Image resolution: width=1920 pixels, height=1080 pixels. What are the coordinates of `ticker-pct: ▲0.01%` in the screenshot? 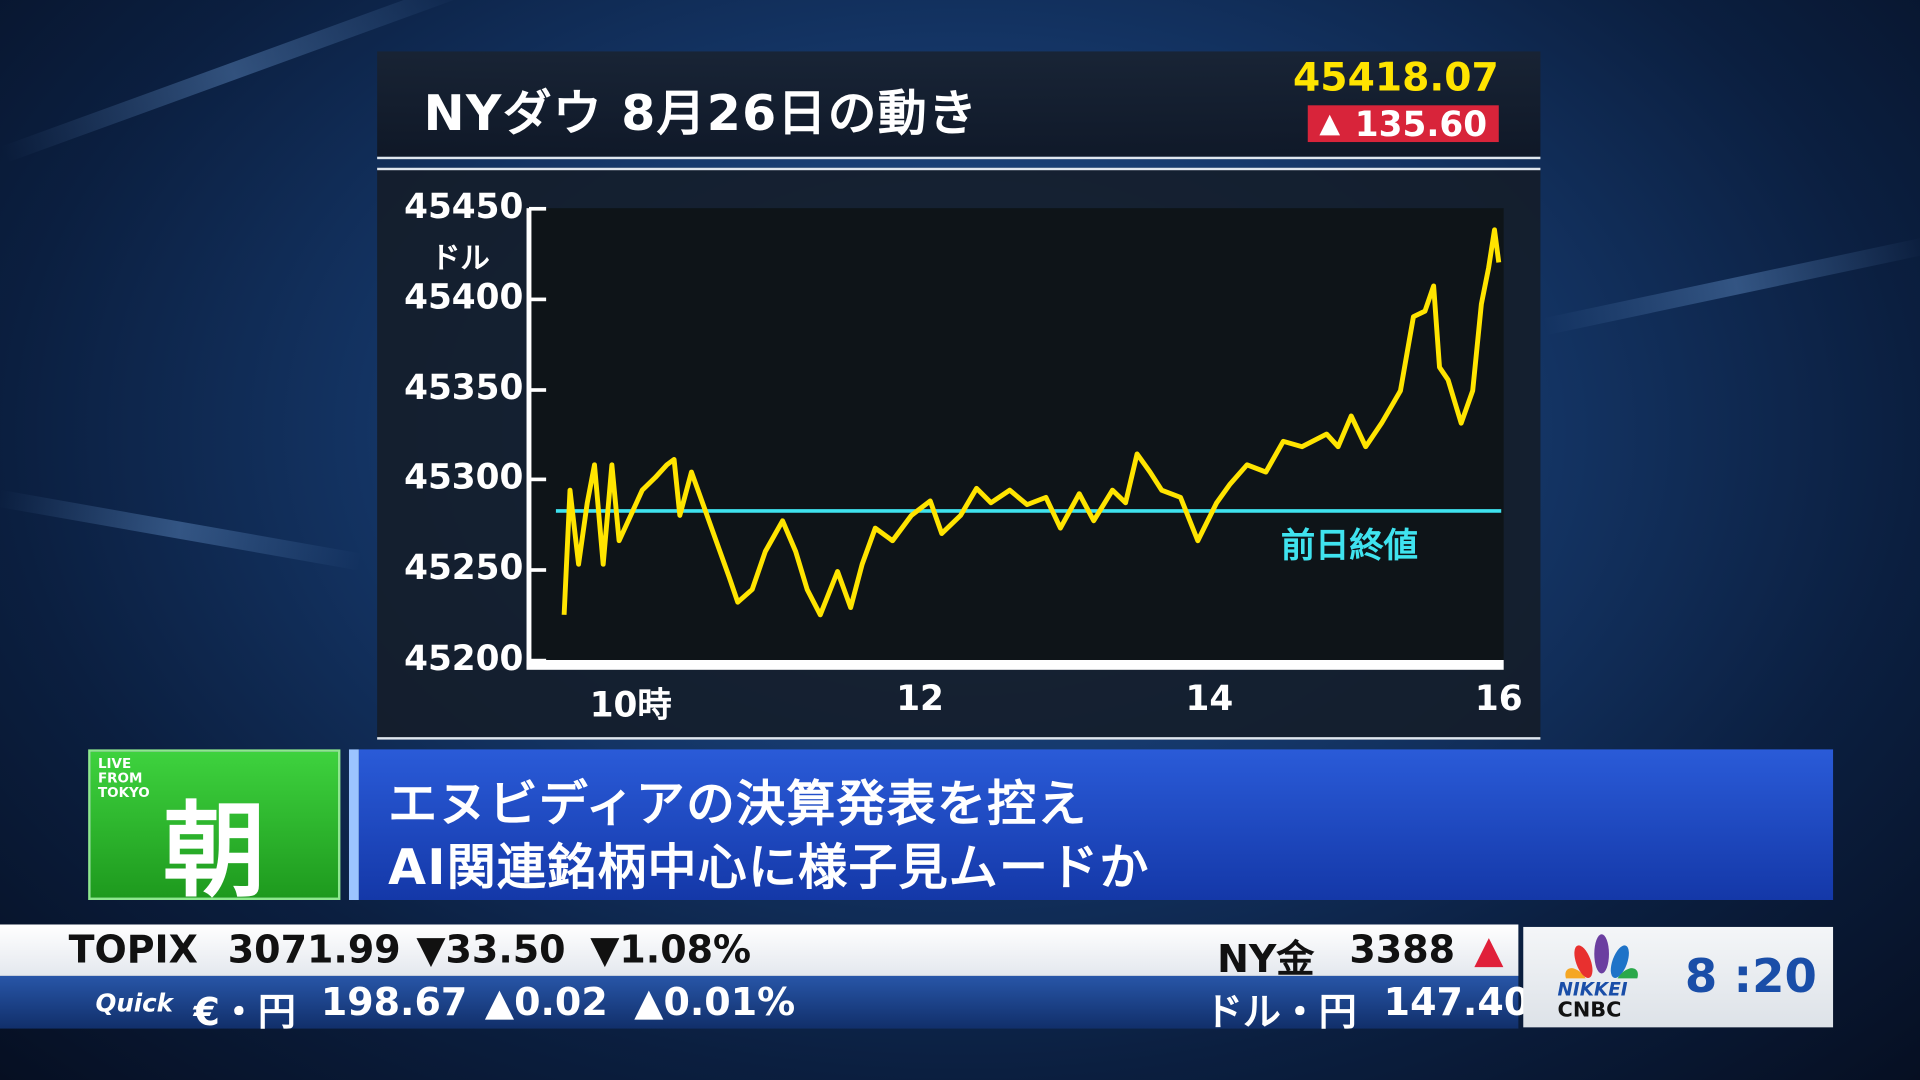 It's located at (715, 1002).